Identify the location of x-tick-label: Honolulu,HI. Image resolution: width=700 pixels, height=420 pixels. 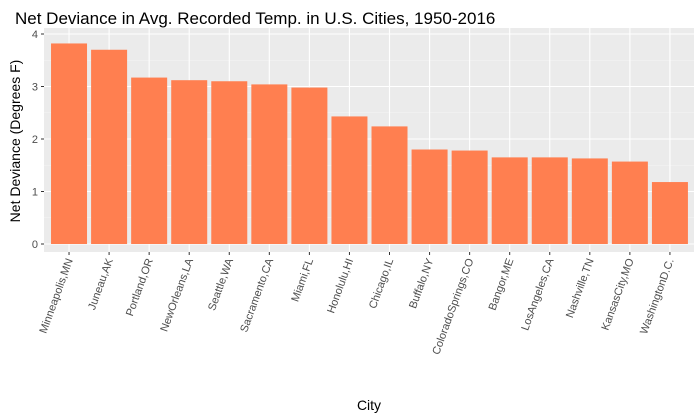
(340, 286).